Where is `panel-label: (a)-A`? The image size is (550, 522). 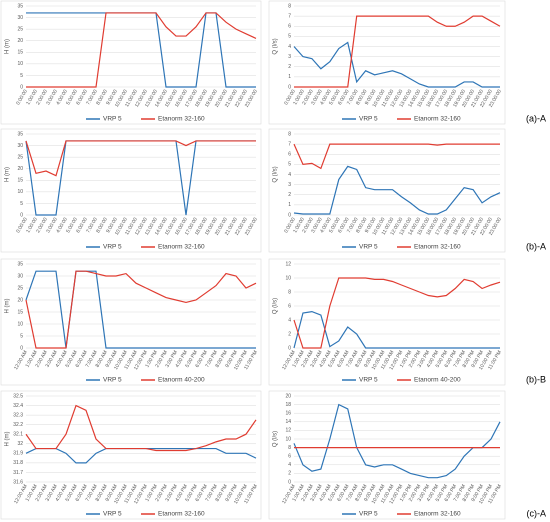
panel-label: (a)-A is located at coordinates (536, 118).